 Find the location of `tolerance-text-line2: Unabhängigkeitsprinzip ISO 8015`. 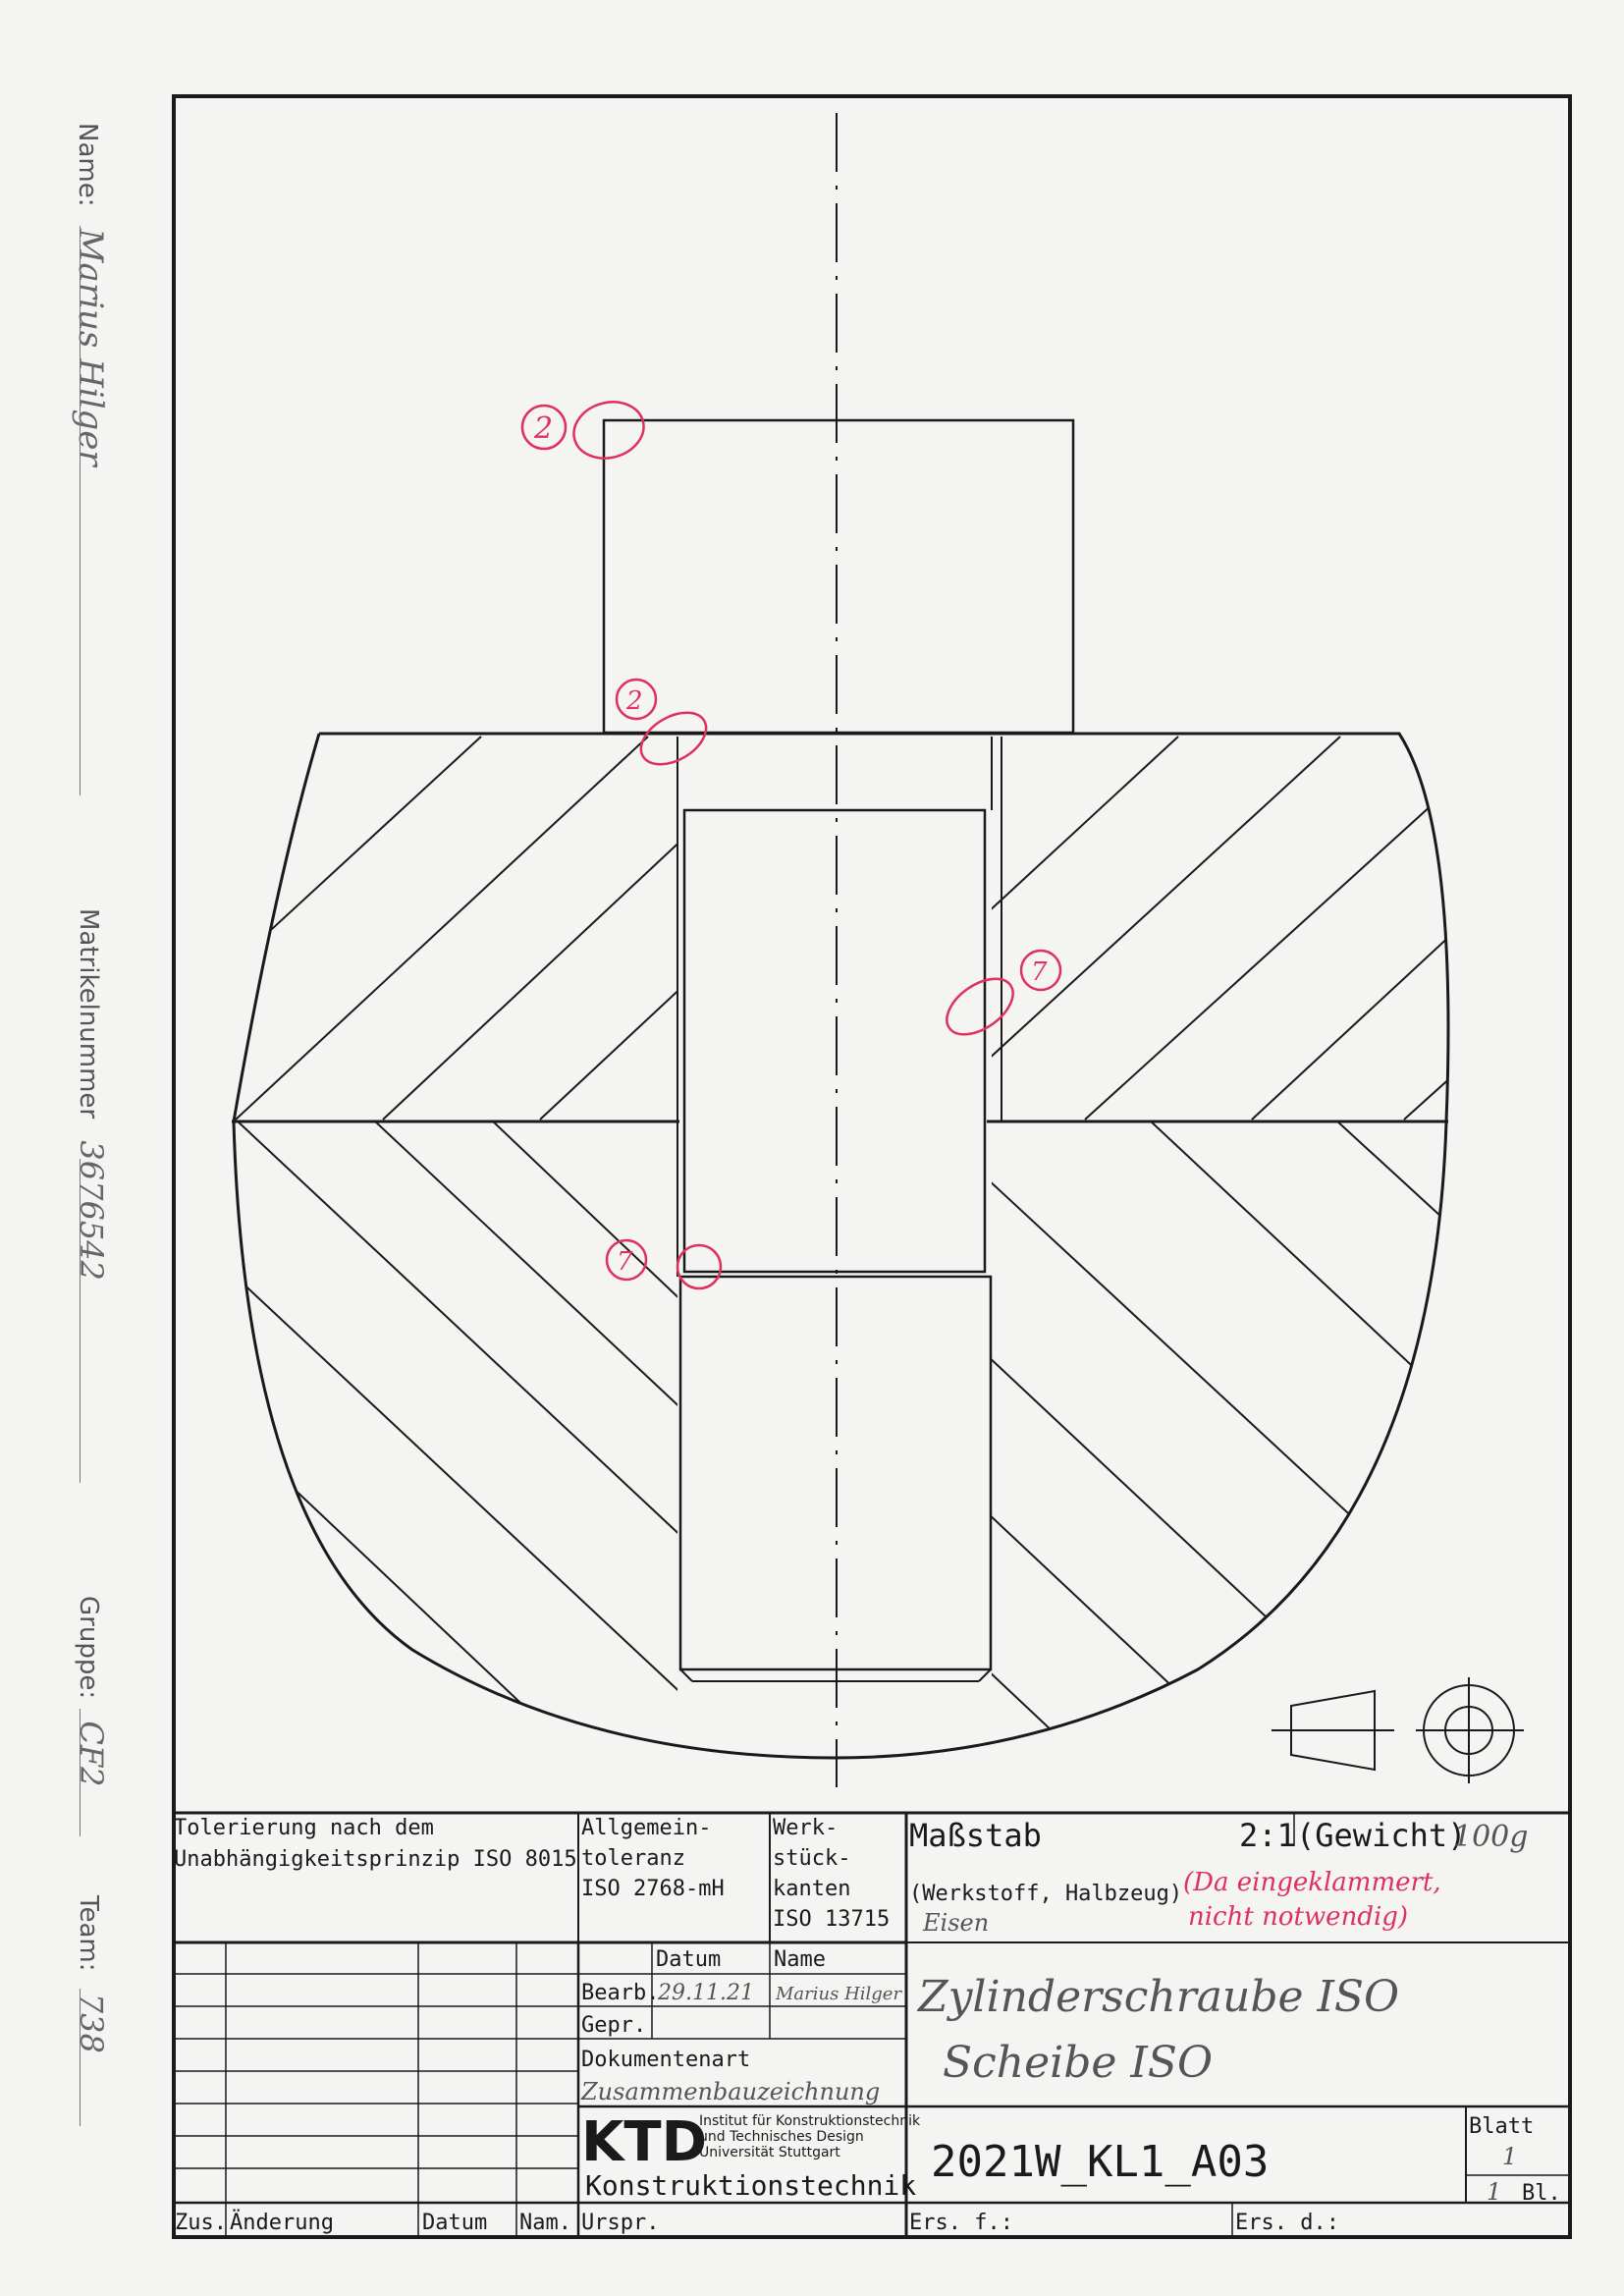

tolerance-text-line2: Unabhängigkeitsprinzip ISO 8015 is located at coordinates (375, 1859).